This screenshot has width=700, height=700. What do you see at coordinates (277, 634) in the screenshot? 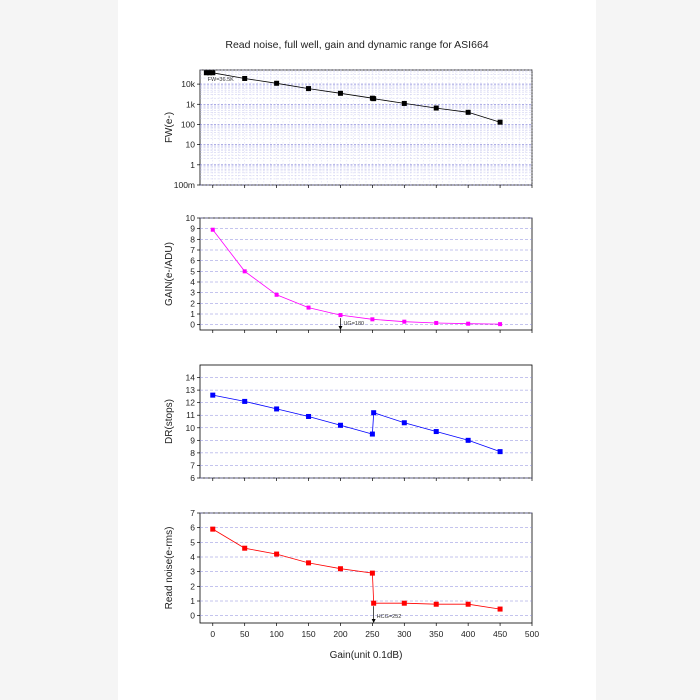
I see `x-tick-label: 100` at bounding box center [277, 634].